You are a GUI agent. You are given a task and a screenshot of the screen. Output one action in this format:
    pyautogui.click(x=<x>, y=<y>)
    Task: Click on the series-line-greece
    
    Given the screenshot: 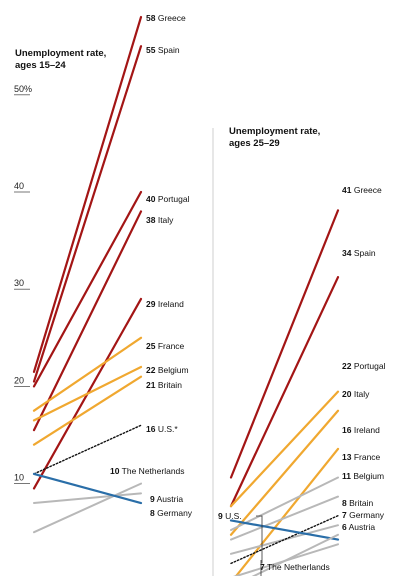 What is the action you would take?
    pyautogui.click(x=284, y=344)
    